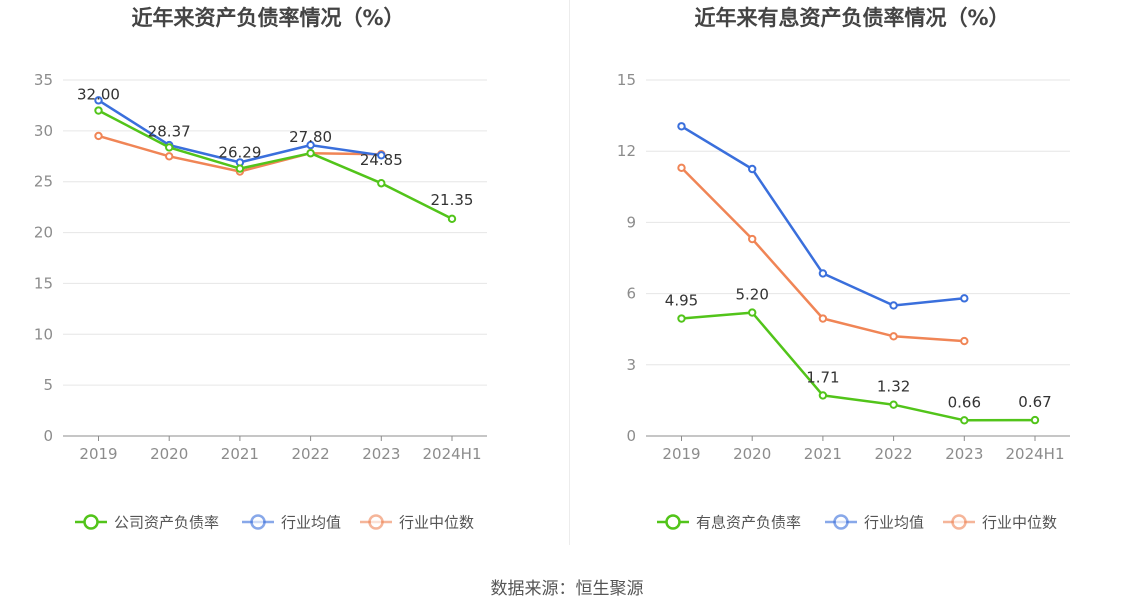  What do you see at coordinates (267, 18) in the screenshot?
I see `chart-title: 近年来资产负债率情况（%）` at bounding box center [267, 18].